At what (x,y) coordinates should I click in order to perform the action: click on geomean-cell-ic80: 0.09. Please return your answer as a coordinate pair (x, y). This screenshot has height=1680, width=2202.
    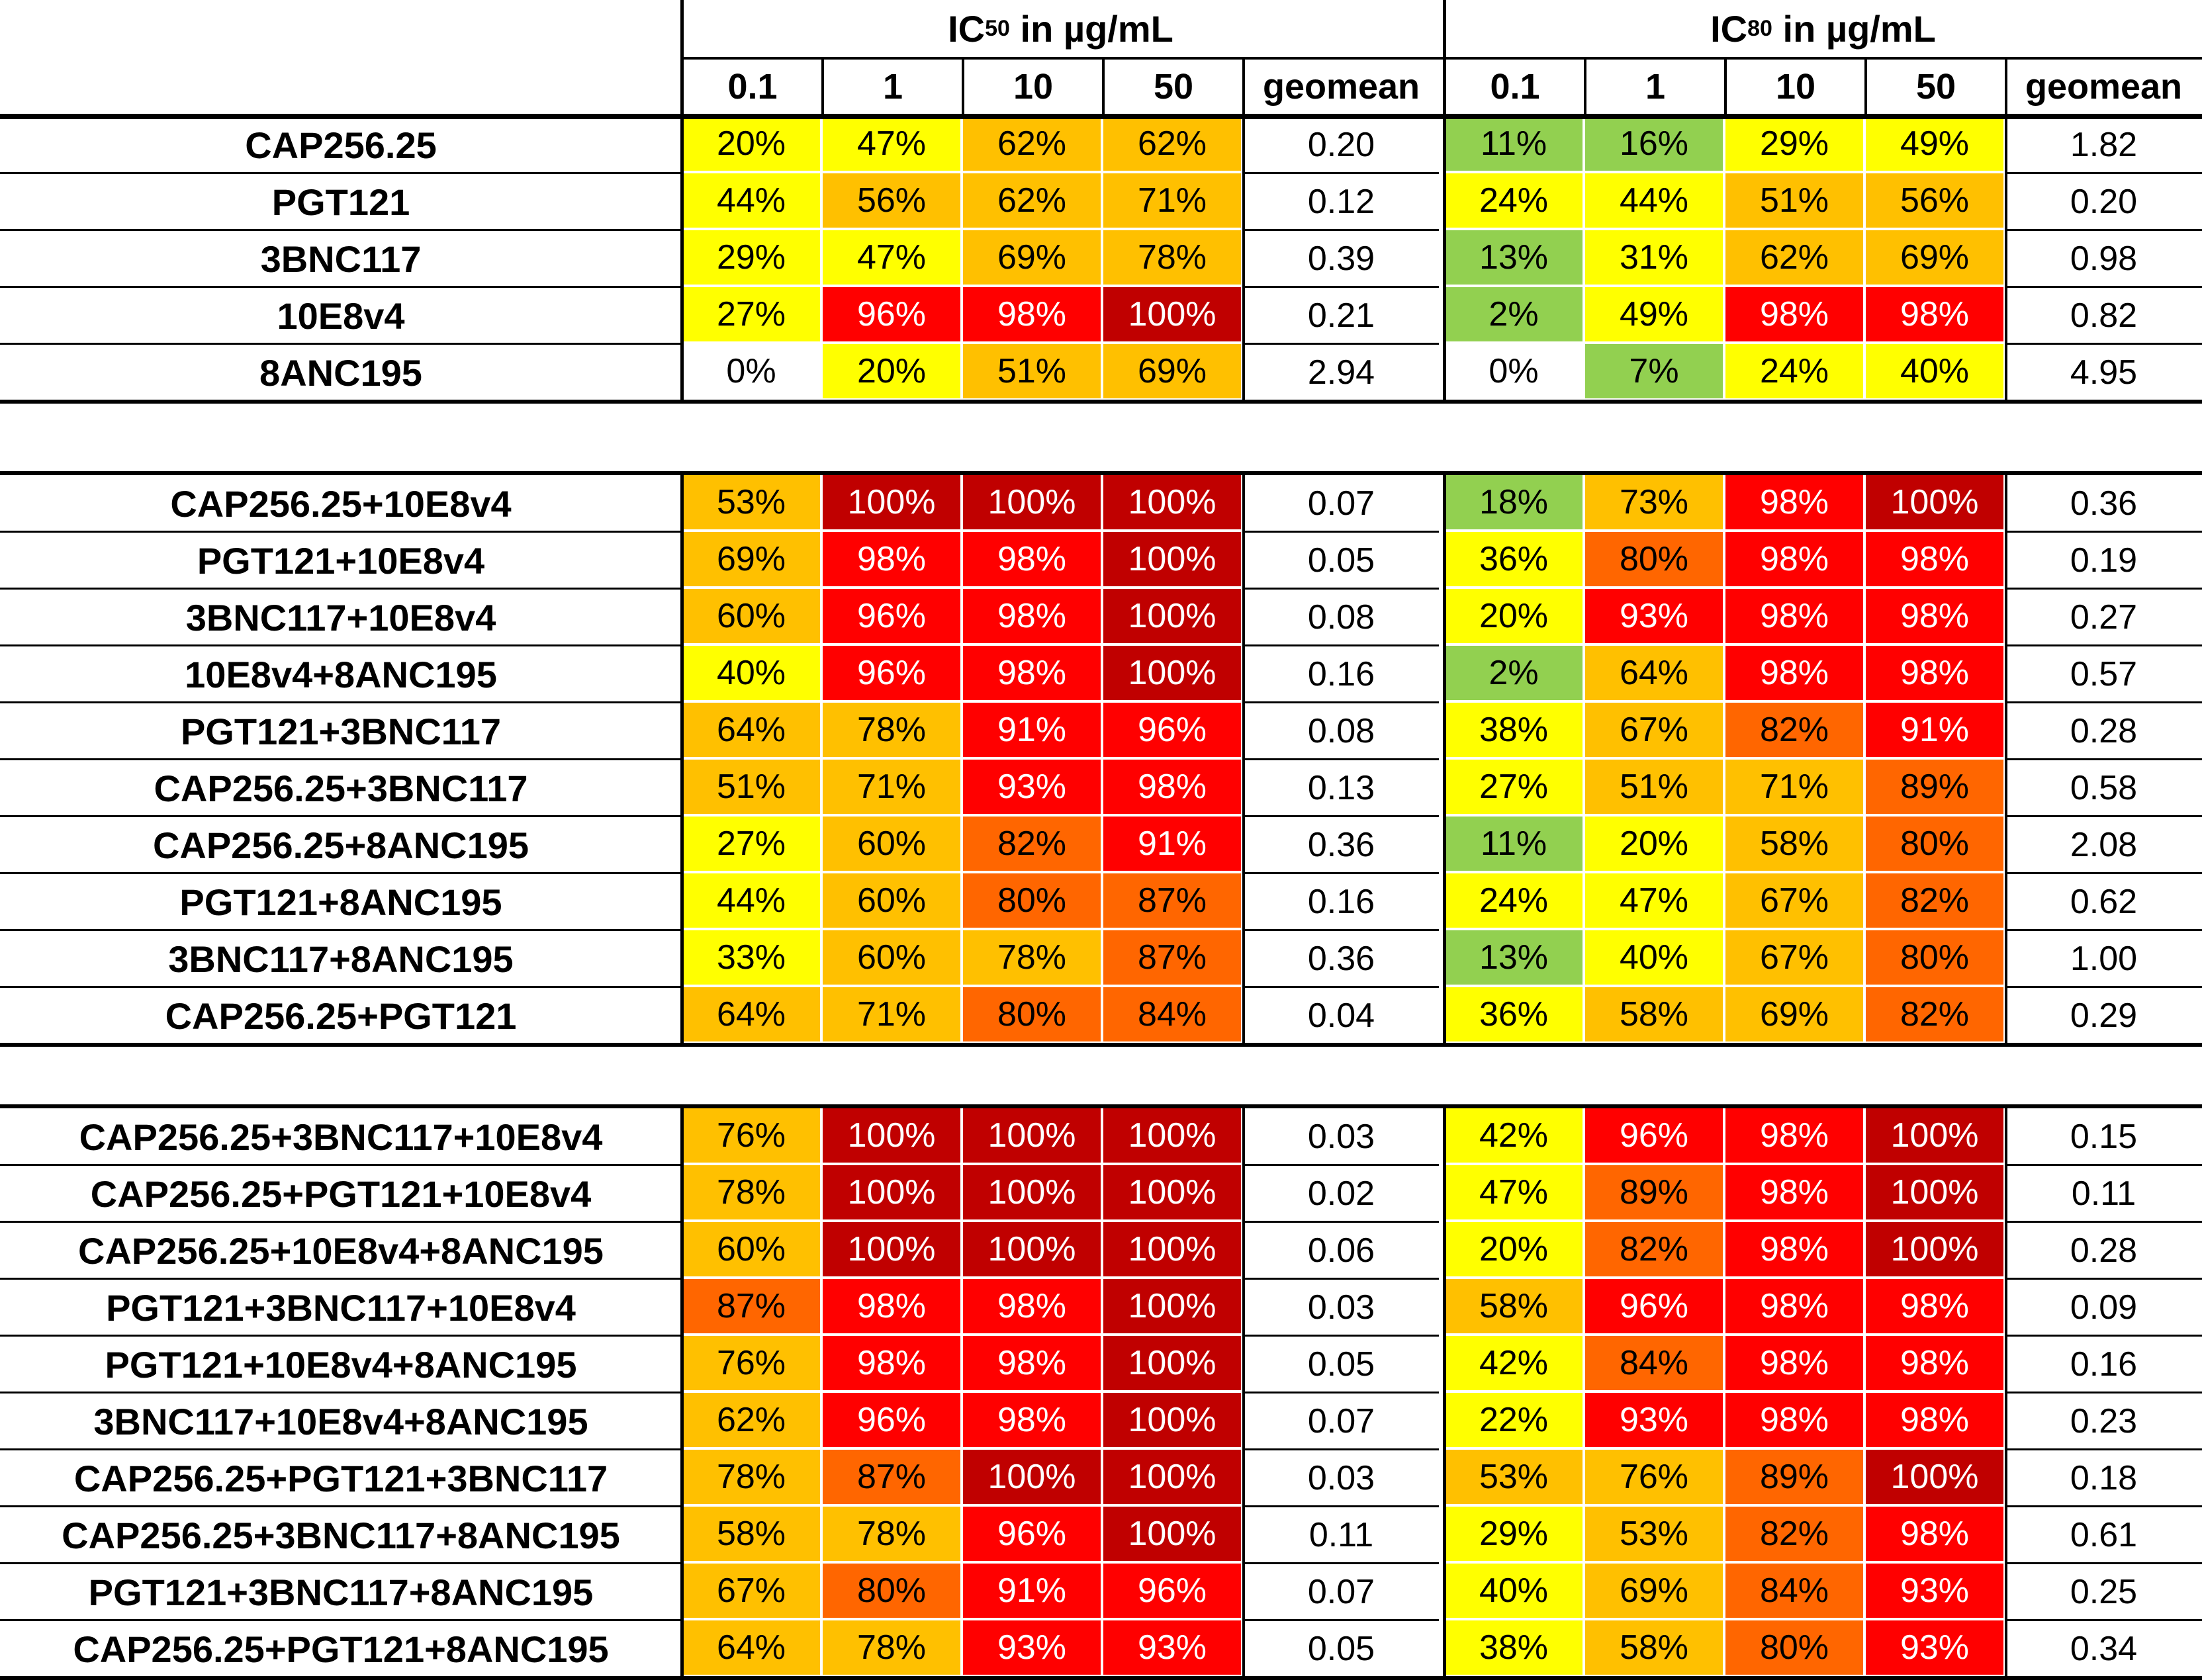
    Looking at the image, I should click on (2104, 1307).